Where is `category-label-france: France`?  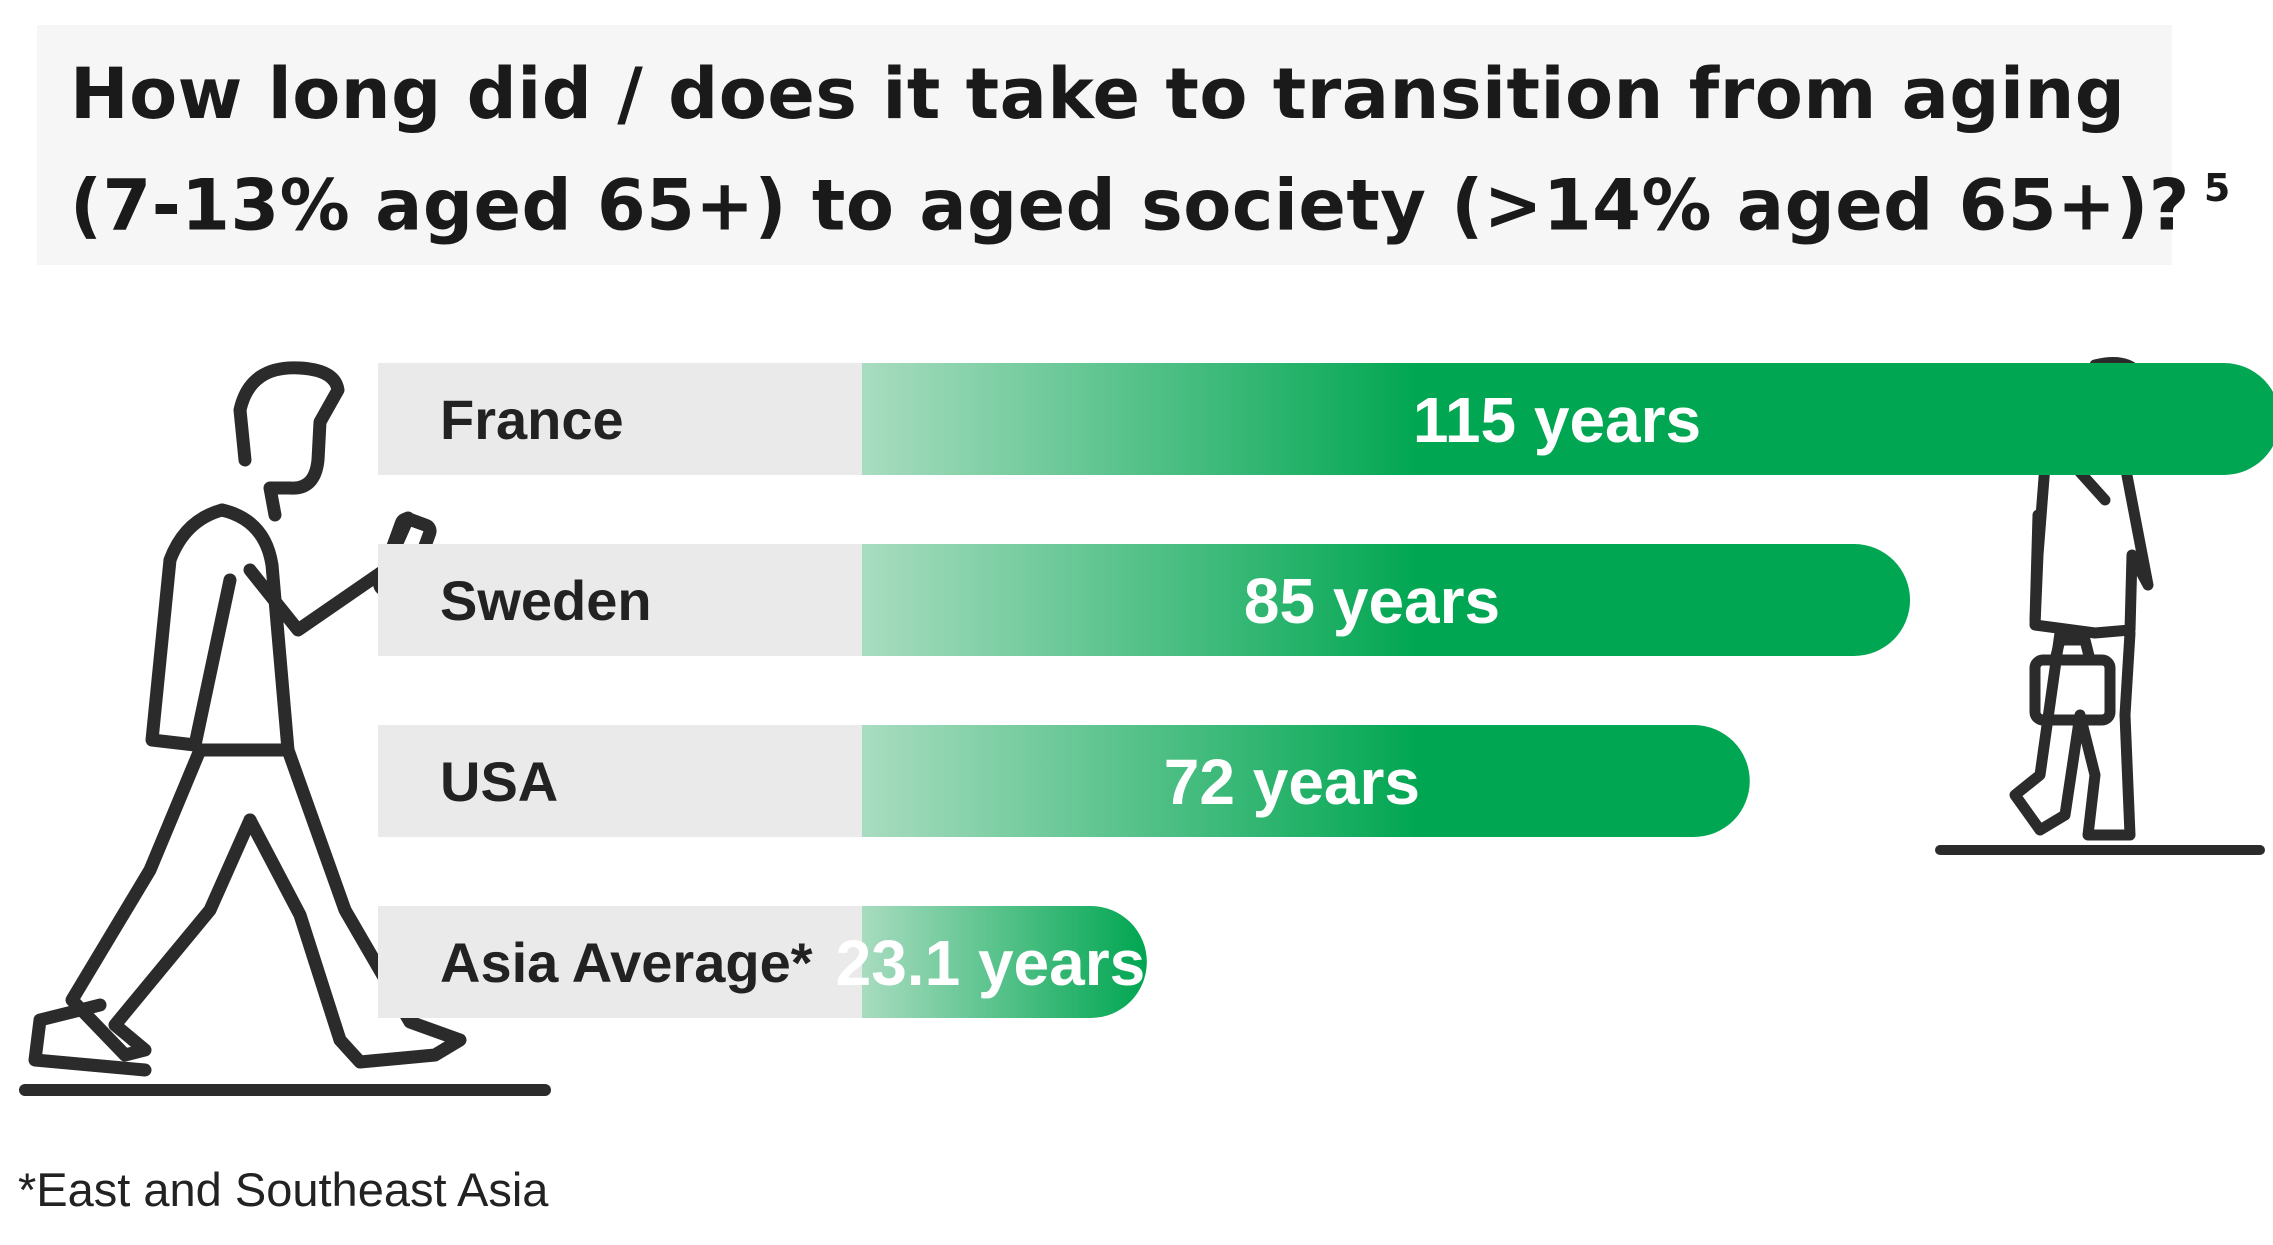 category-label-france: France is located at coordinates (532, 419).